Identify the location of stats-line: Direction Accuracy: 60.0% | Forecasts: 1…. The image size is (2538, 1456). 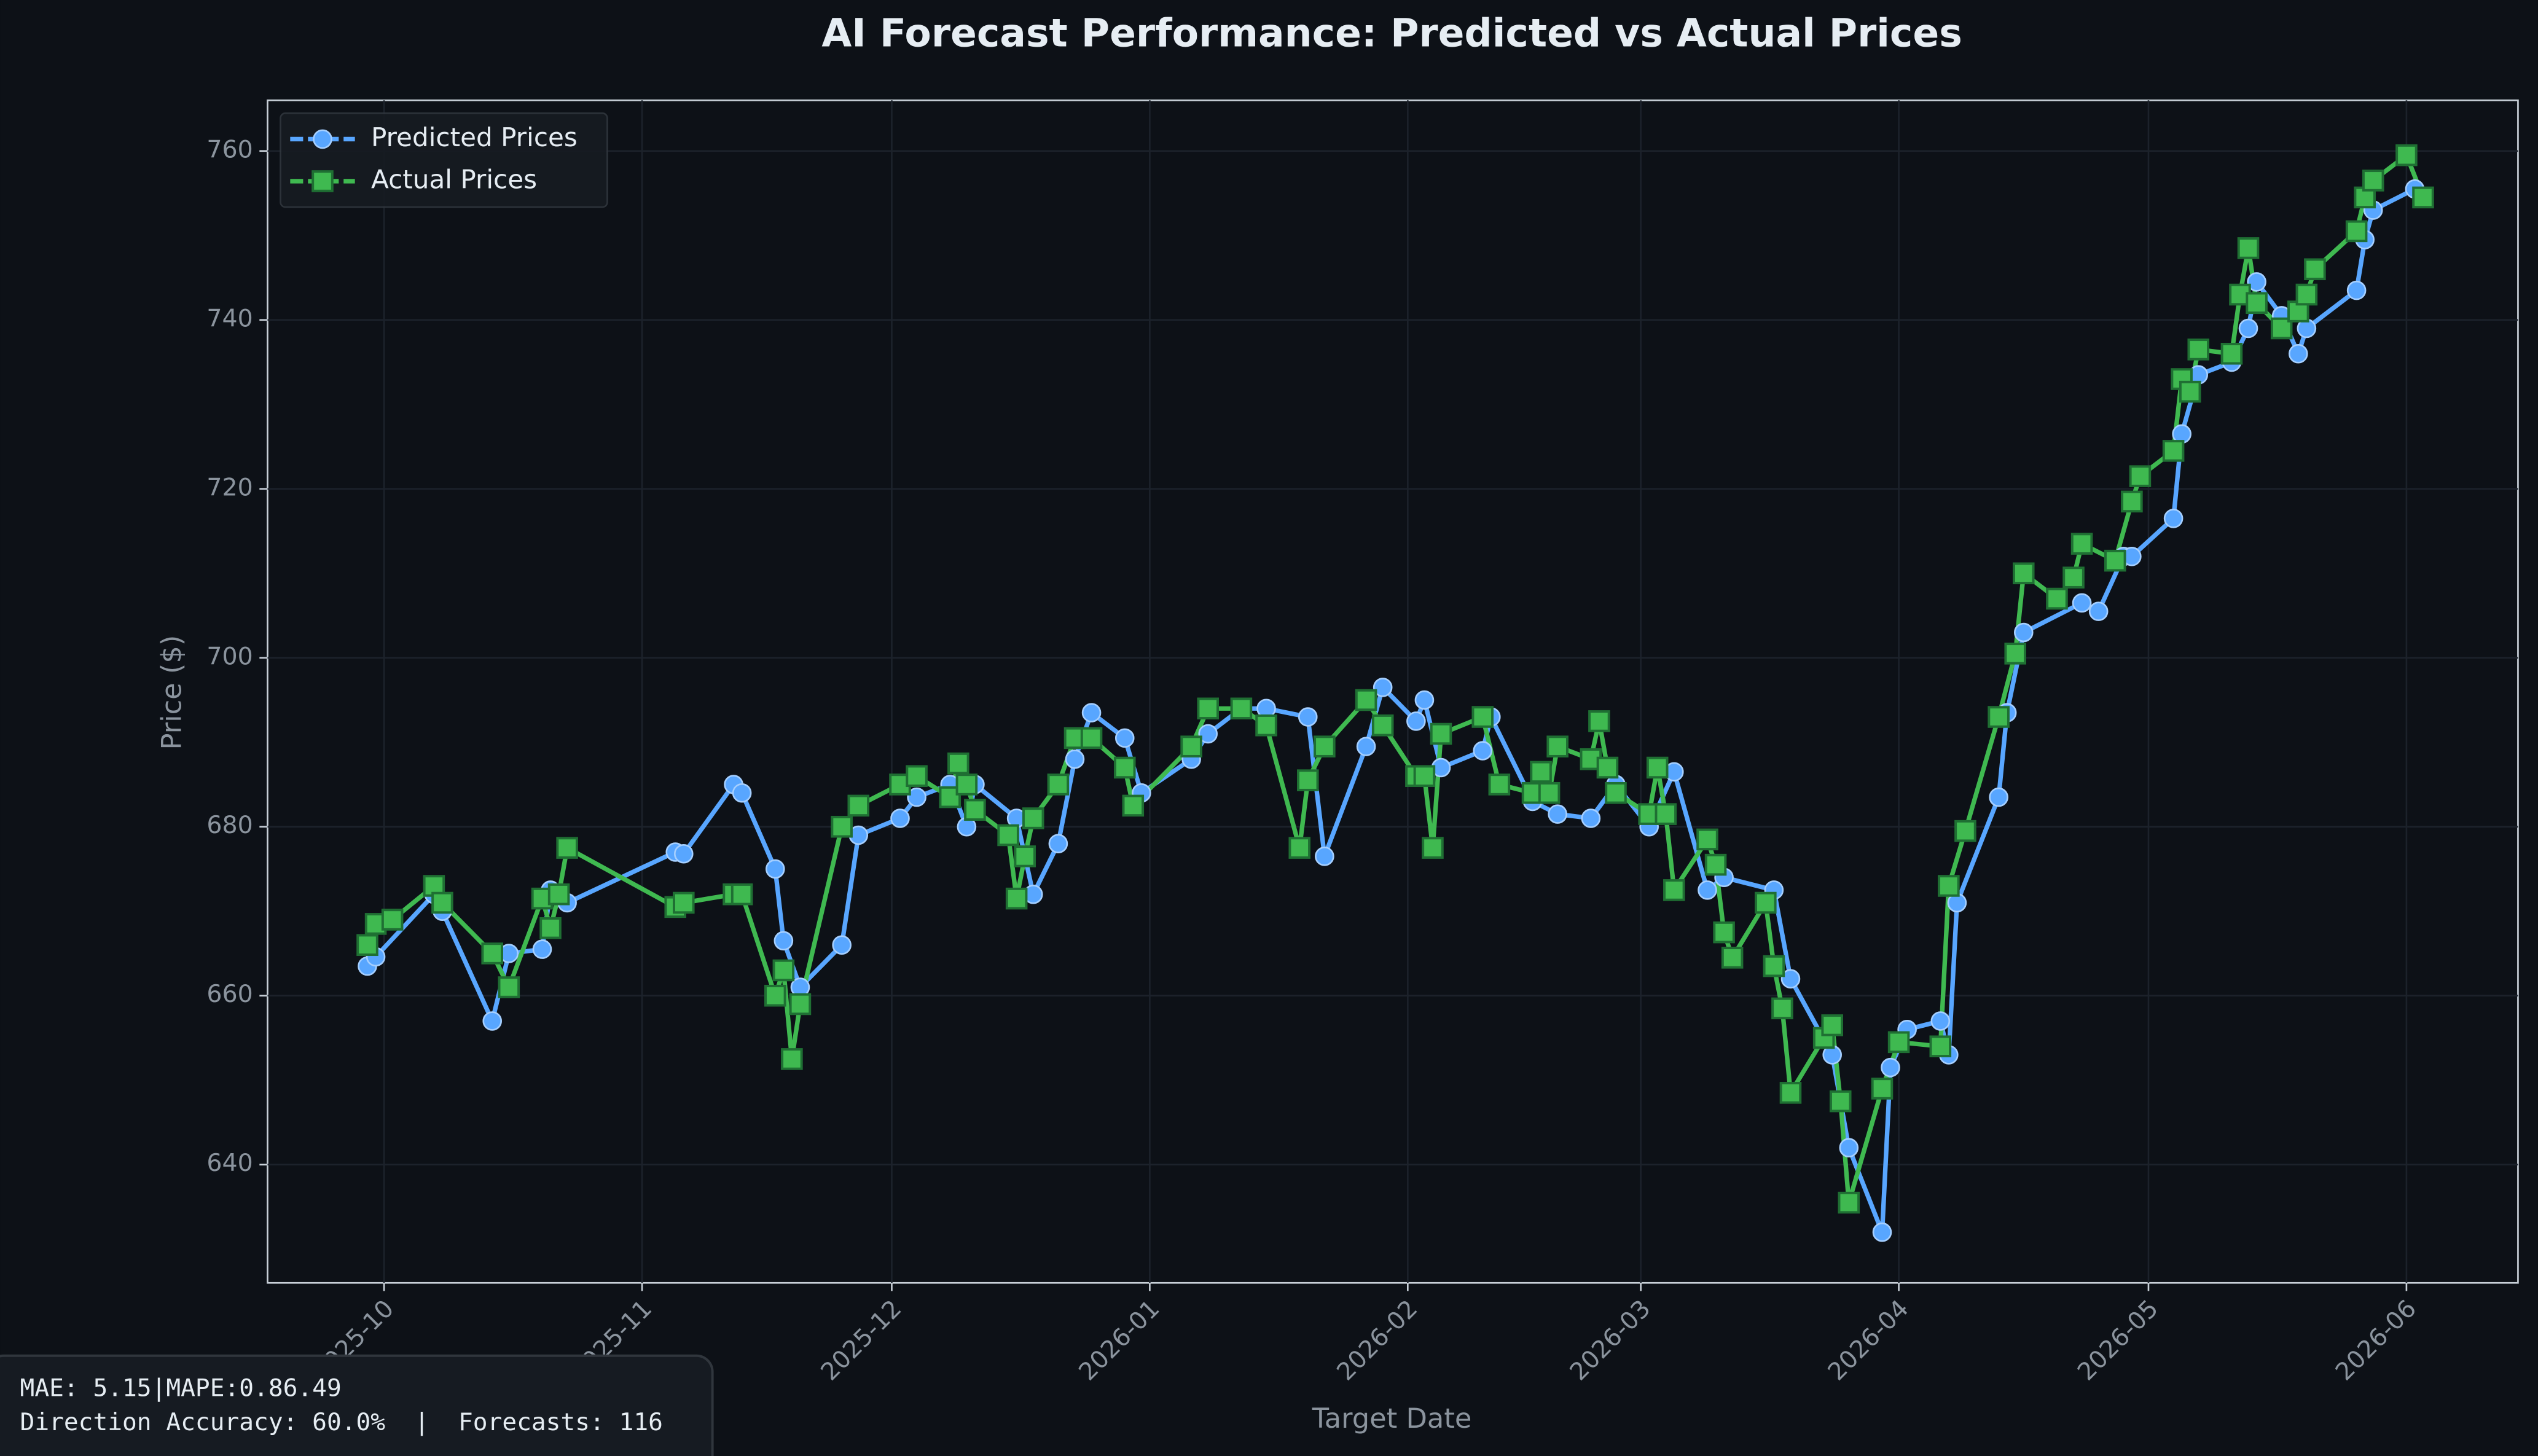
(341, 1422).